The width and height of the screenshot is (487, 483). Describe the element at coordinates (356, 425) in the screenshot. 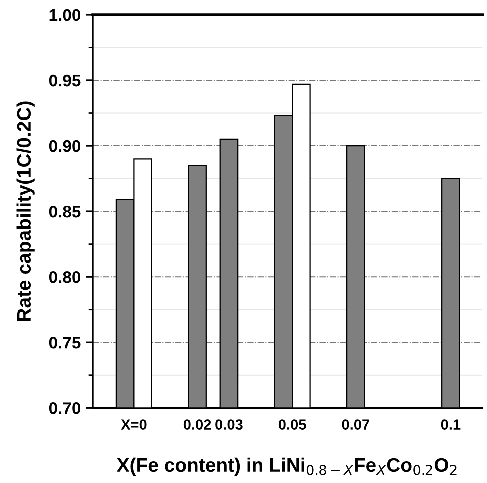

I see `x-tick-label: 0.07` at that location.